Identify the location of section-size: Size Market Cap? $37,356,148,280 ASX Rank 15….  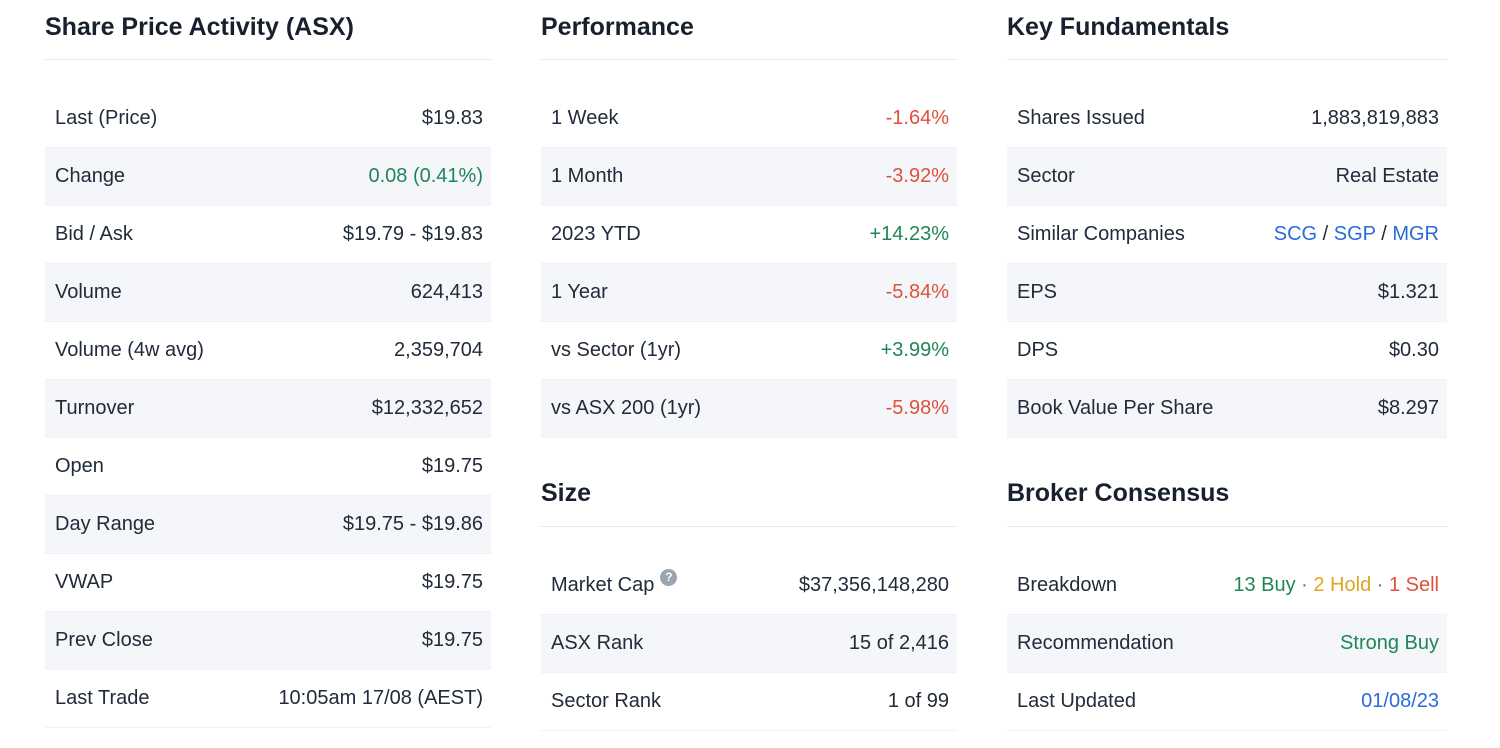
(749, 604).